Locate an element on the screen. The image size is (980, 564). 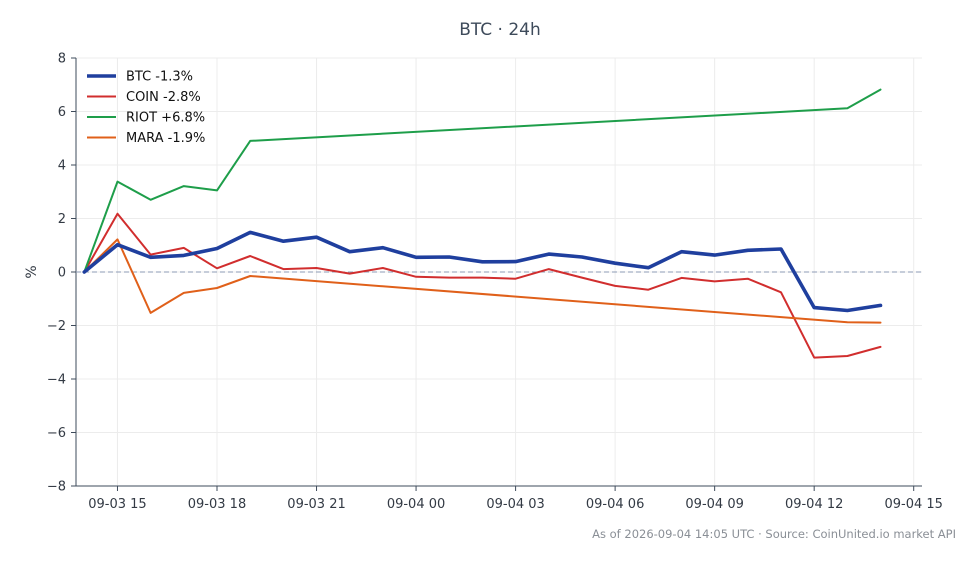
y-tick-label: 4 is located at coordinates (62, 166).